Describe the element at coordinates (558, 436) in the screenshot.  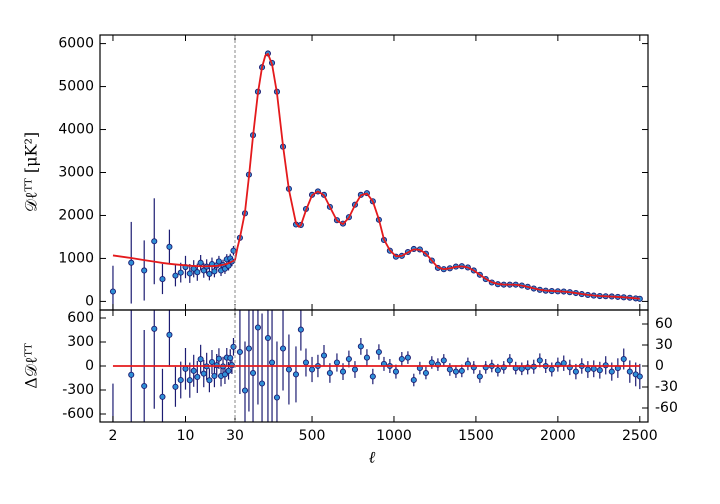
I see `x-tick-label: 2000` at that location.